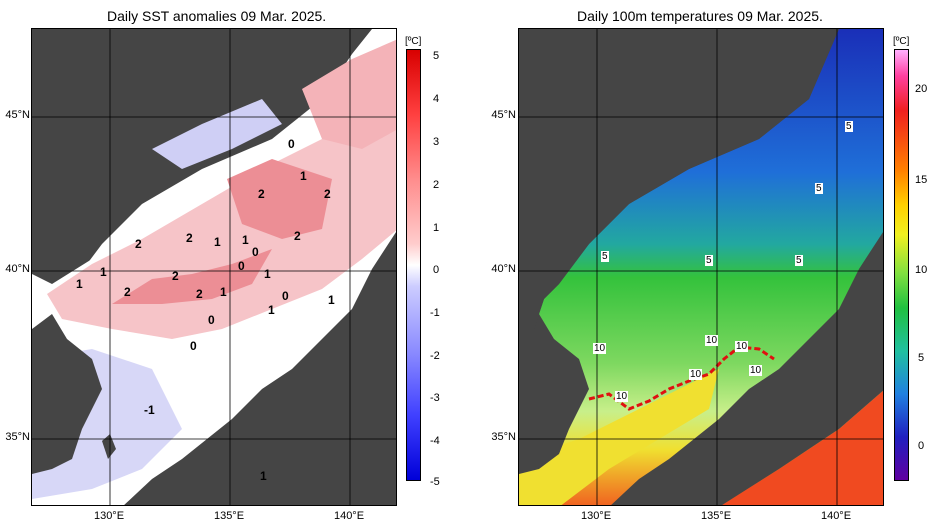  I want to click on contour-label: -1, so click(149, 410).